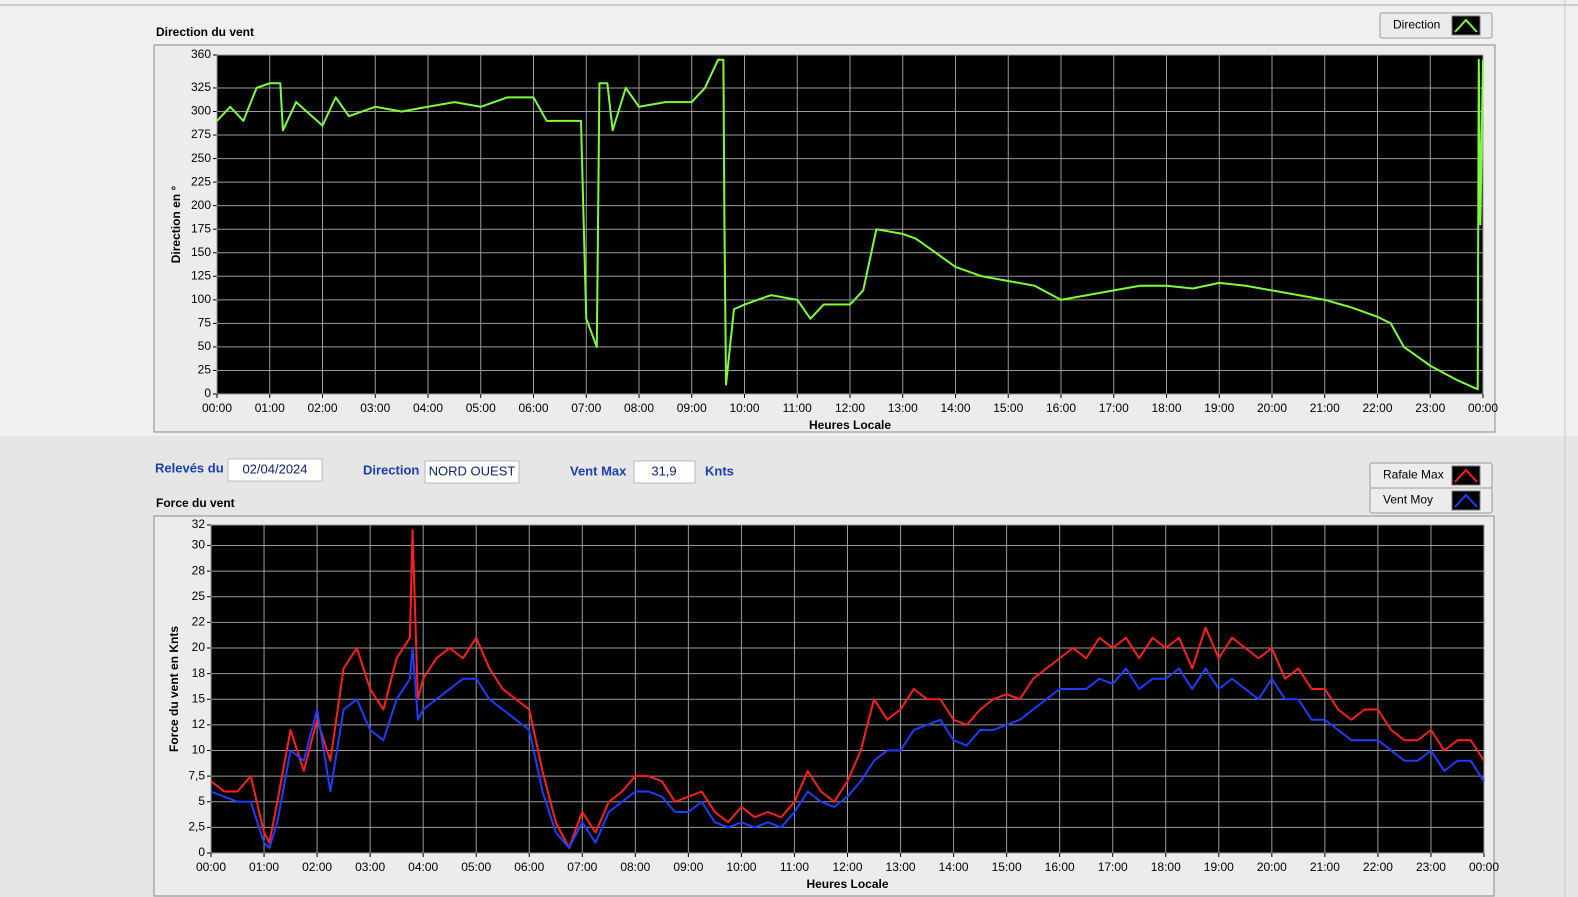 Image resolution: width=1578 pixels, height=897 pixels. What do you see at coordinates (598, 470) in the screenshot?
I see `vent-max-label: Vent Max` at bounding box center [598, 470].